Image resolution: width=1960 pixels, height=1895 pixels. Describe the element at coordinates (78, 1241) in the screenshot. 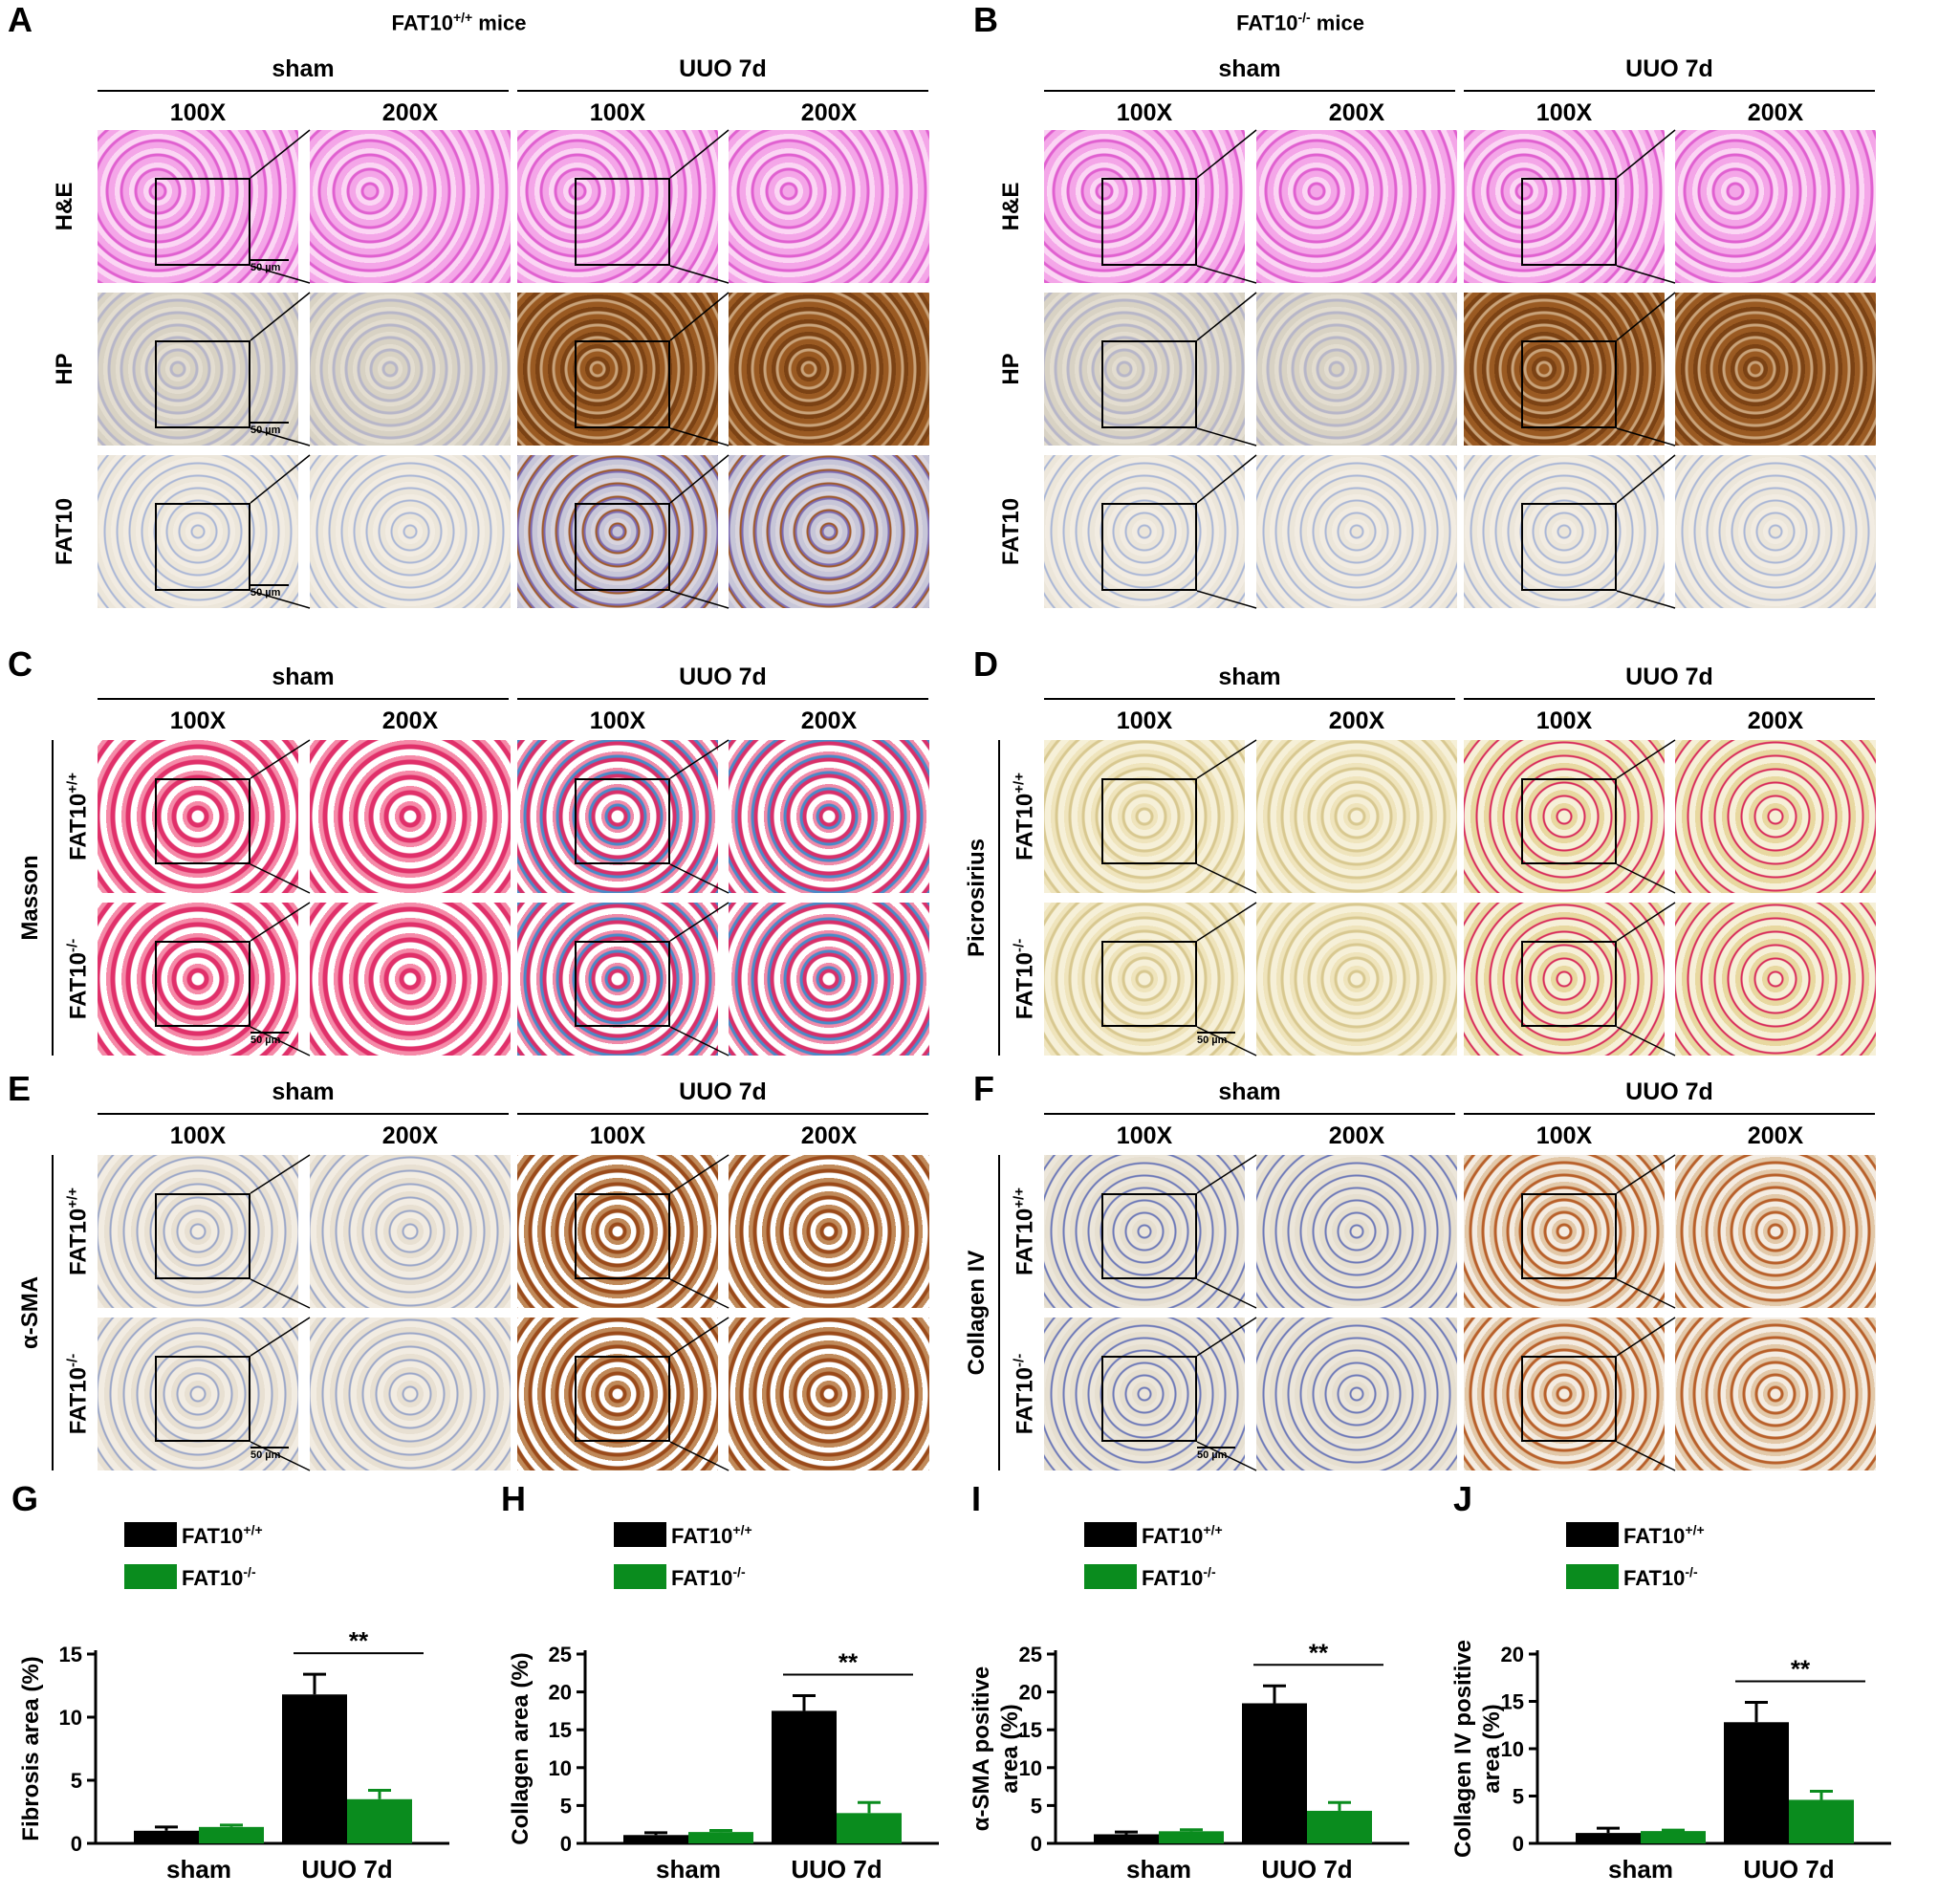

I see `panel-e-geno-main-0: FAT10` at that location.